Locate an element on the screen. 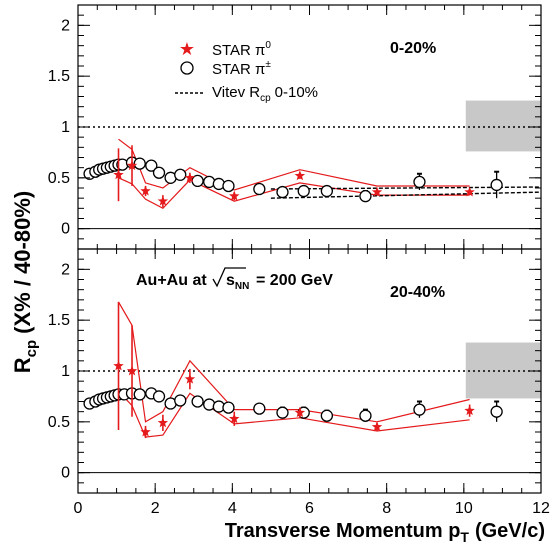 This screenshot has height=549, width=553. legend: ★ STAR π0 STAR π± Vitev Rcp 0-10% is located at coordinates (246, 71).